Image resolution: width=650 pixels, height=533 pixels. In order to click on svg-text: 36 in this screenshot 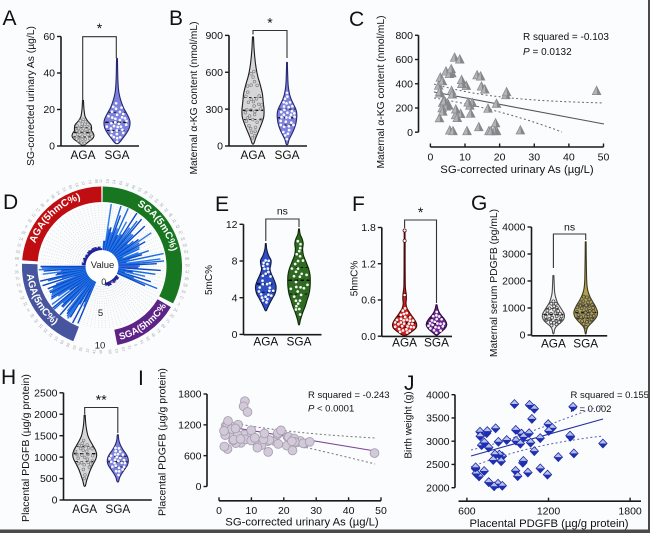, I will do `click(42, 205)`.